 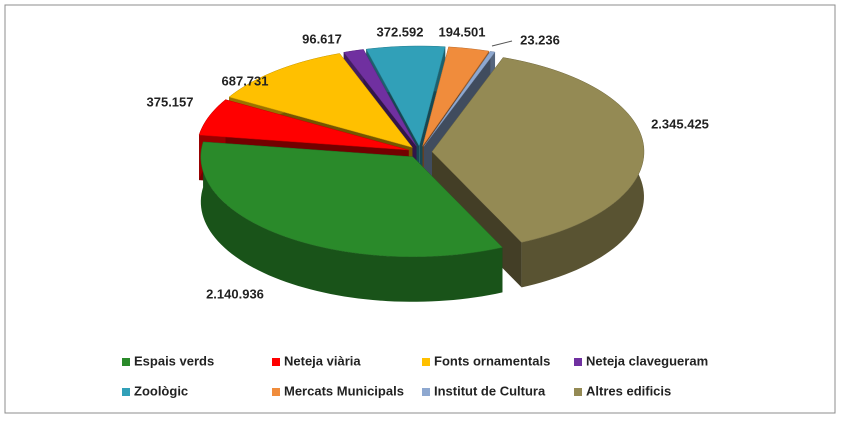 What do you see at coordinates (490, 390) in the screenshot?
I see `legend-label: Institut de Cultura` at bounding box center [490, 390].